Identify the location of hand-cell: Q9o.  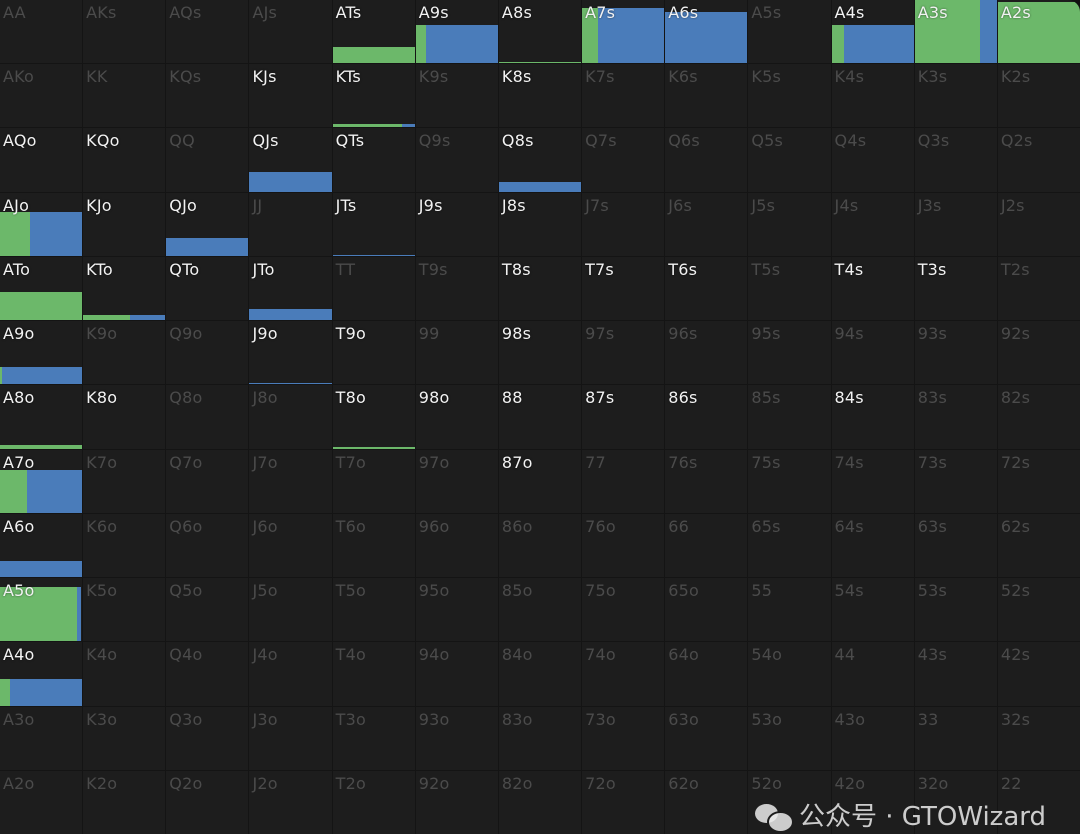
(207, 353).